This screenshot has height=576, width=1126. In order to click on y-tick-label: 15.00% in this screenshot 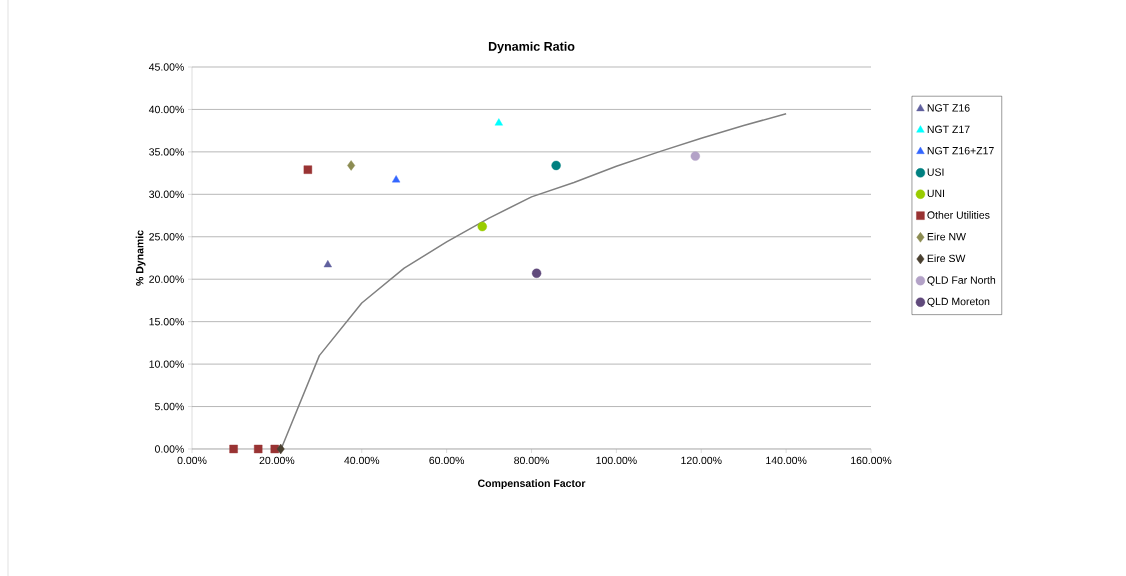, I will do `click(166, 321)`.